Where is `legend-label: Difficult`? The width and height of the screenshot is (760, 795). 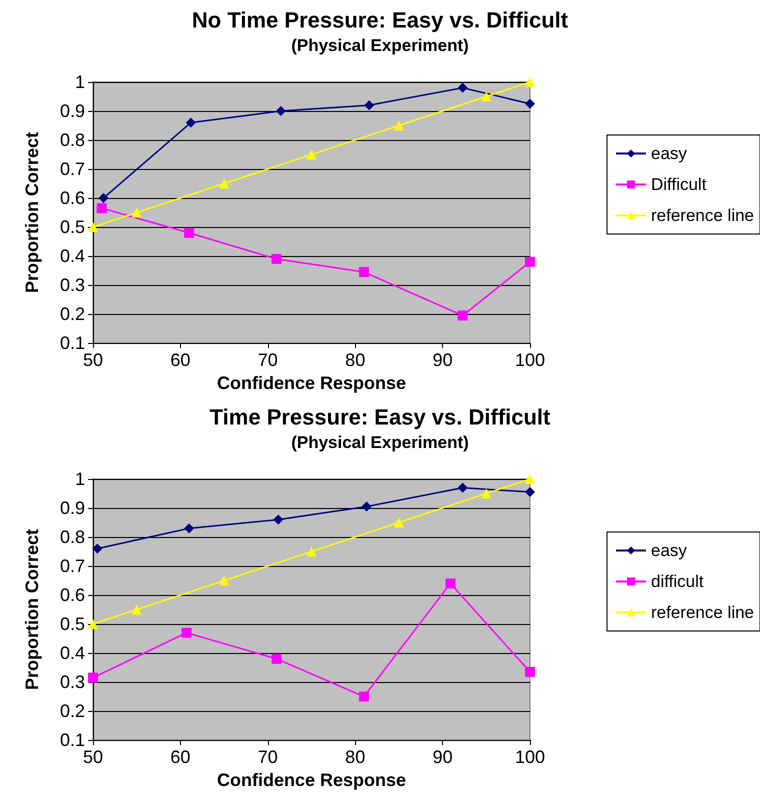
legend-label: Difficult is located at coordinates (678, 184).